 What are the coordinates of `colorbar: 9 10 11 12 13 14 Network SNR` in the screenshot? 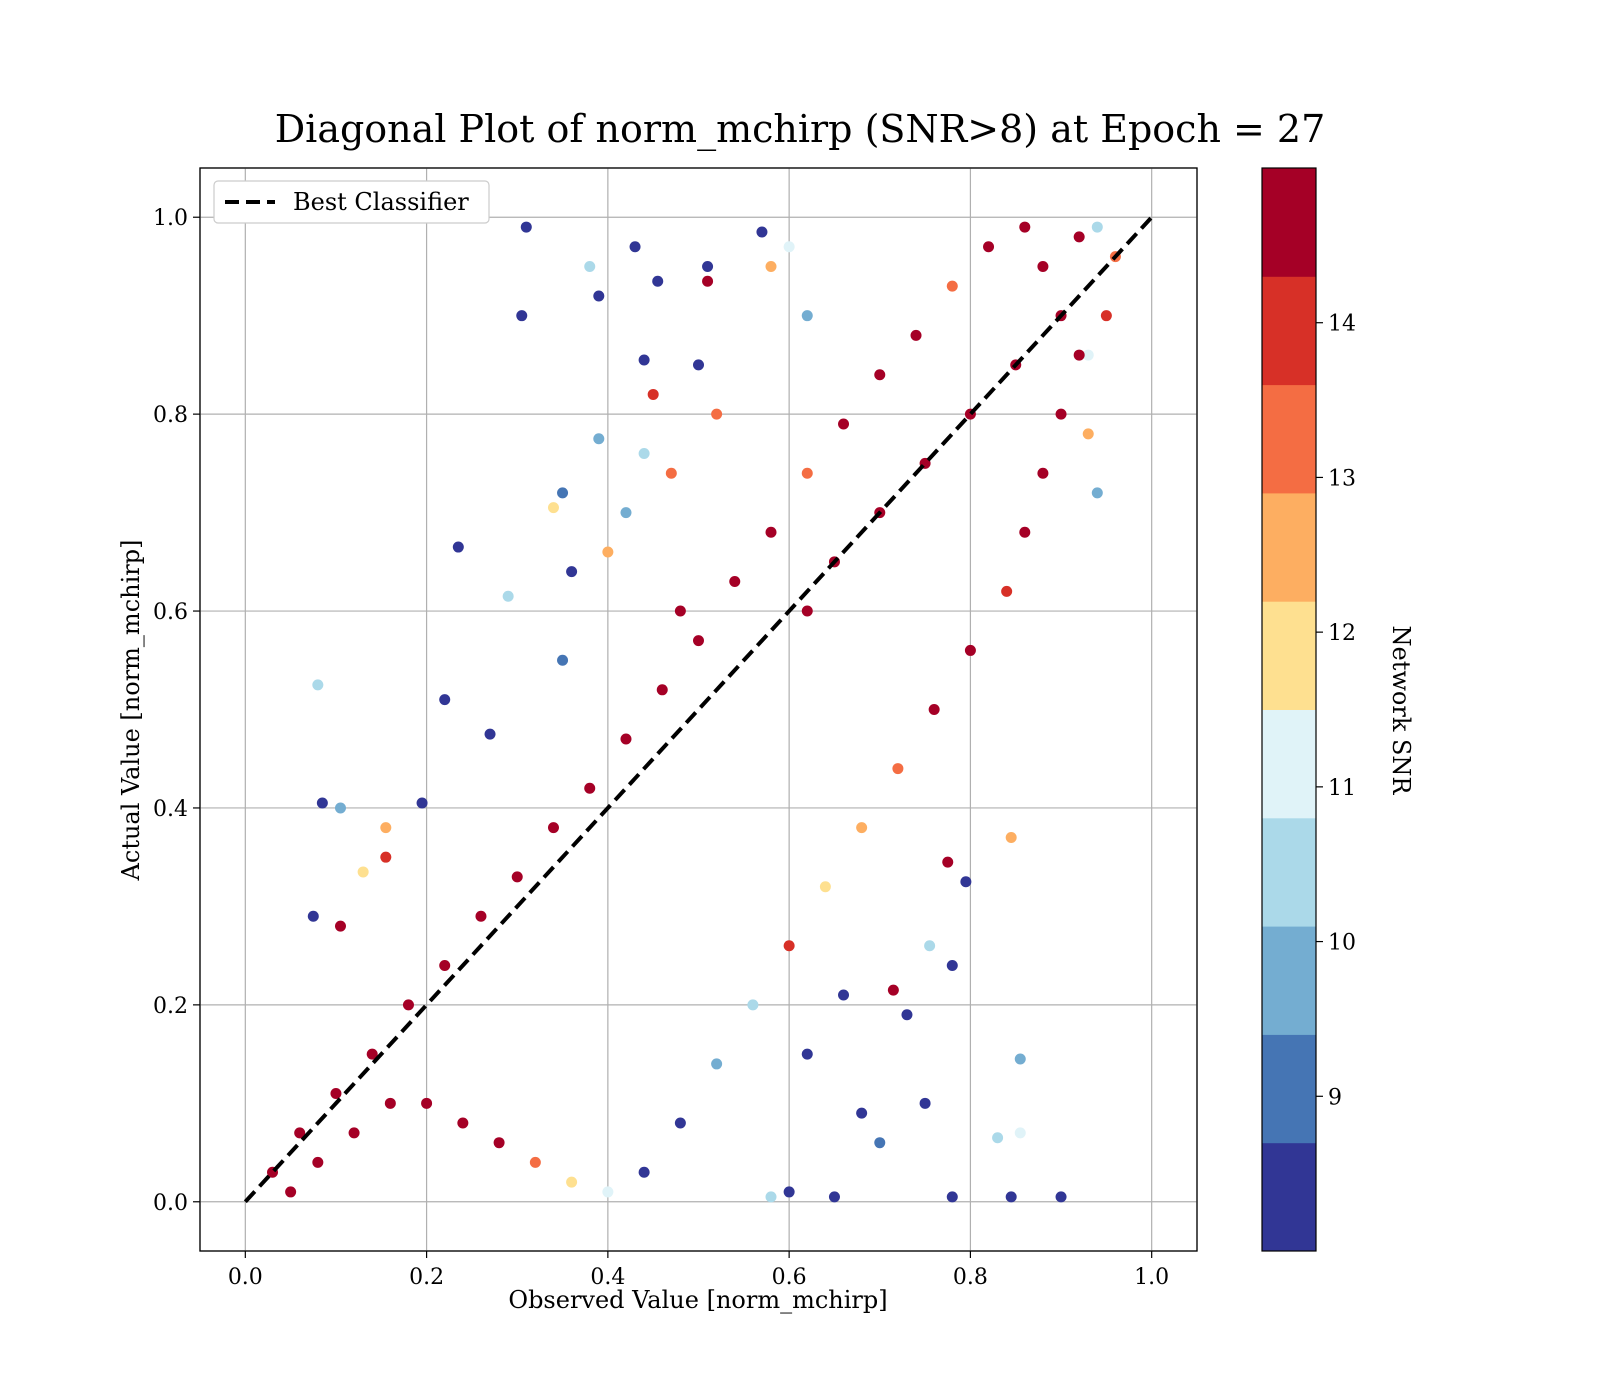 It's located at (1338, 709).